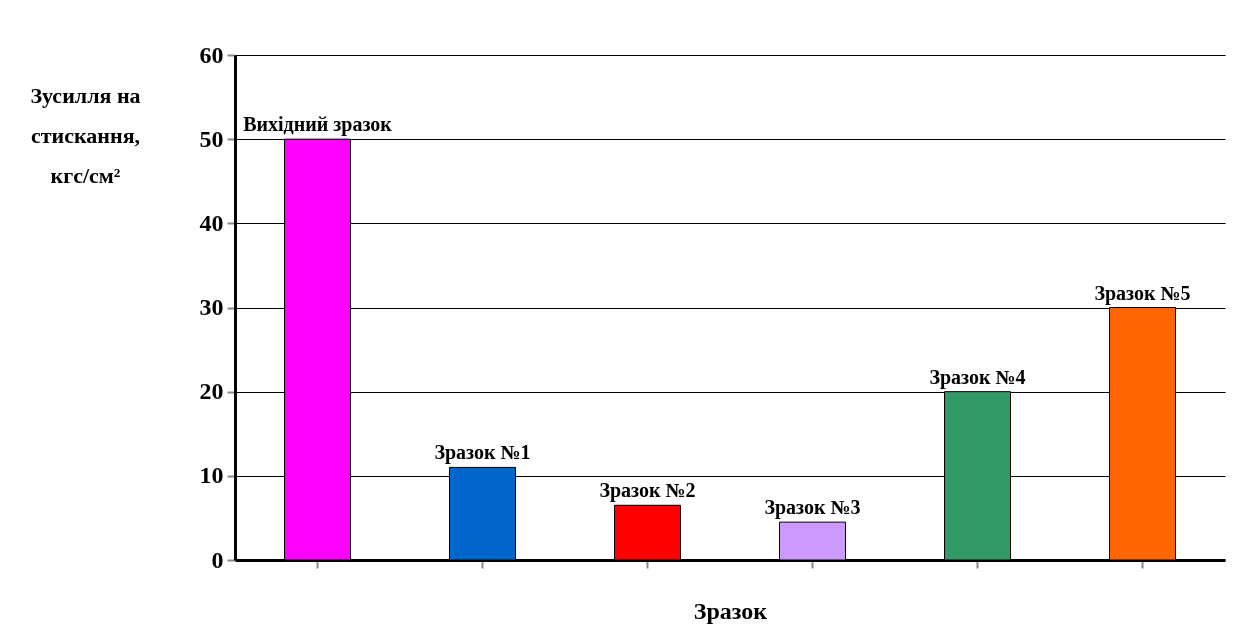 The width and height of the screenshot is (1250, 625). What do you see at coordinates (211, 475) in the screenshot?
I see `y-tick-label: 10` at bounding box center [211, 475].